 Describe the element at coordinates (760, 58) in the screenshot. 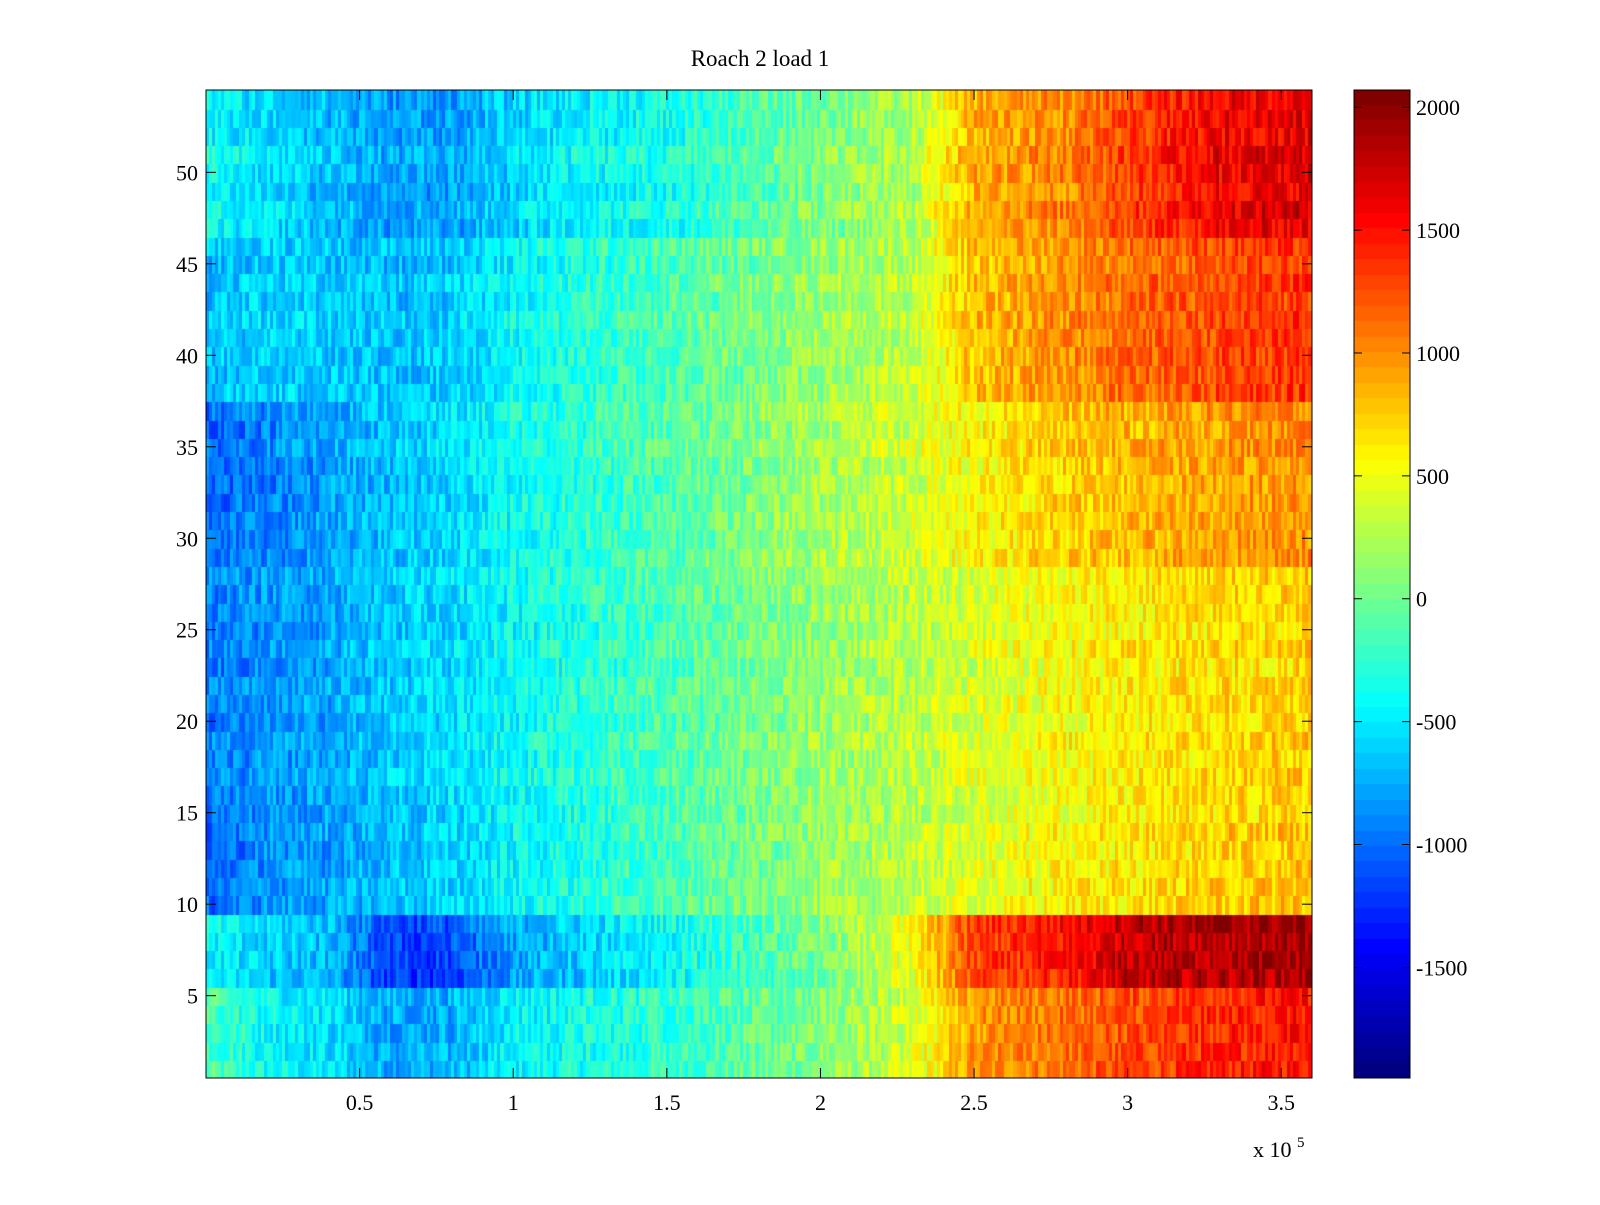

I see `chart-title: Roach 2 load 1` at that location.